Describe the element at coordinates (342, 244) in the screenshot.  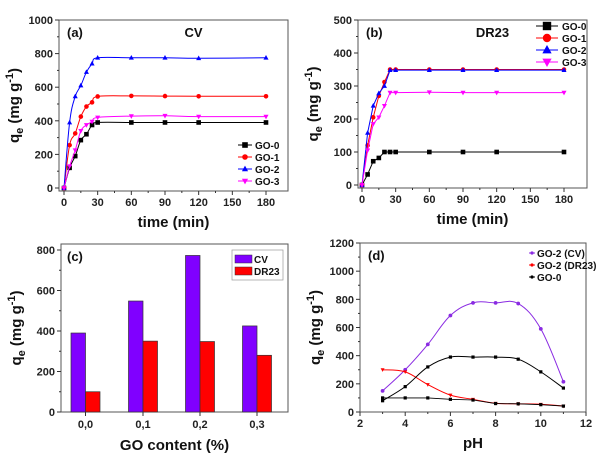
I see `y-tick-label: 1200` at that location.